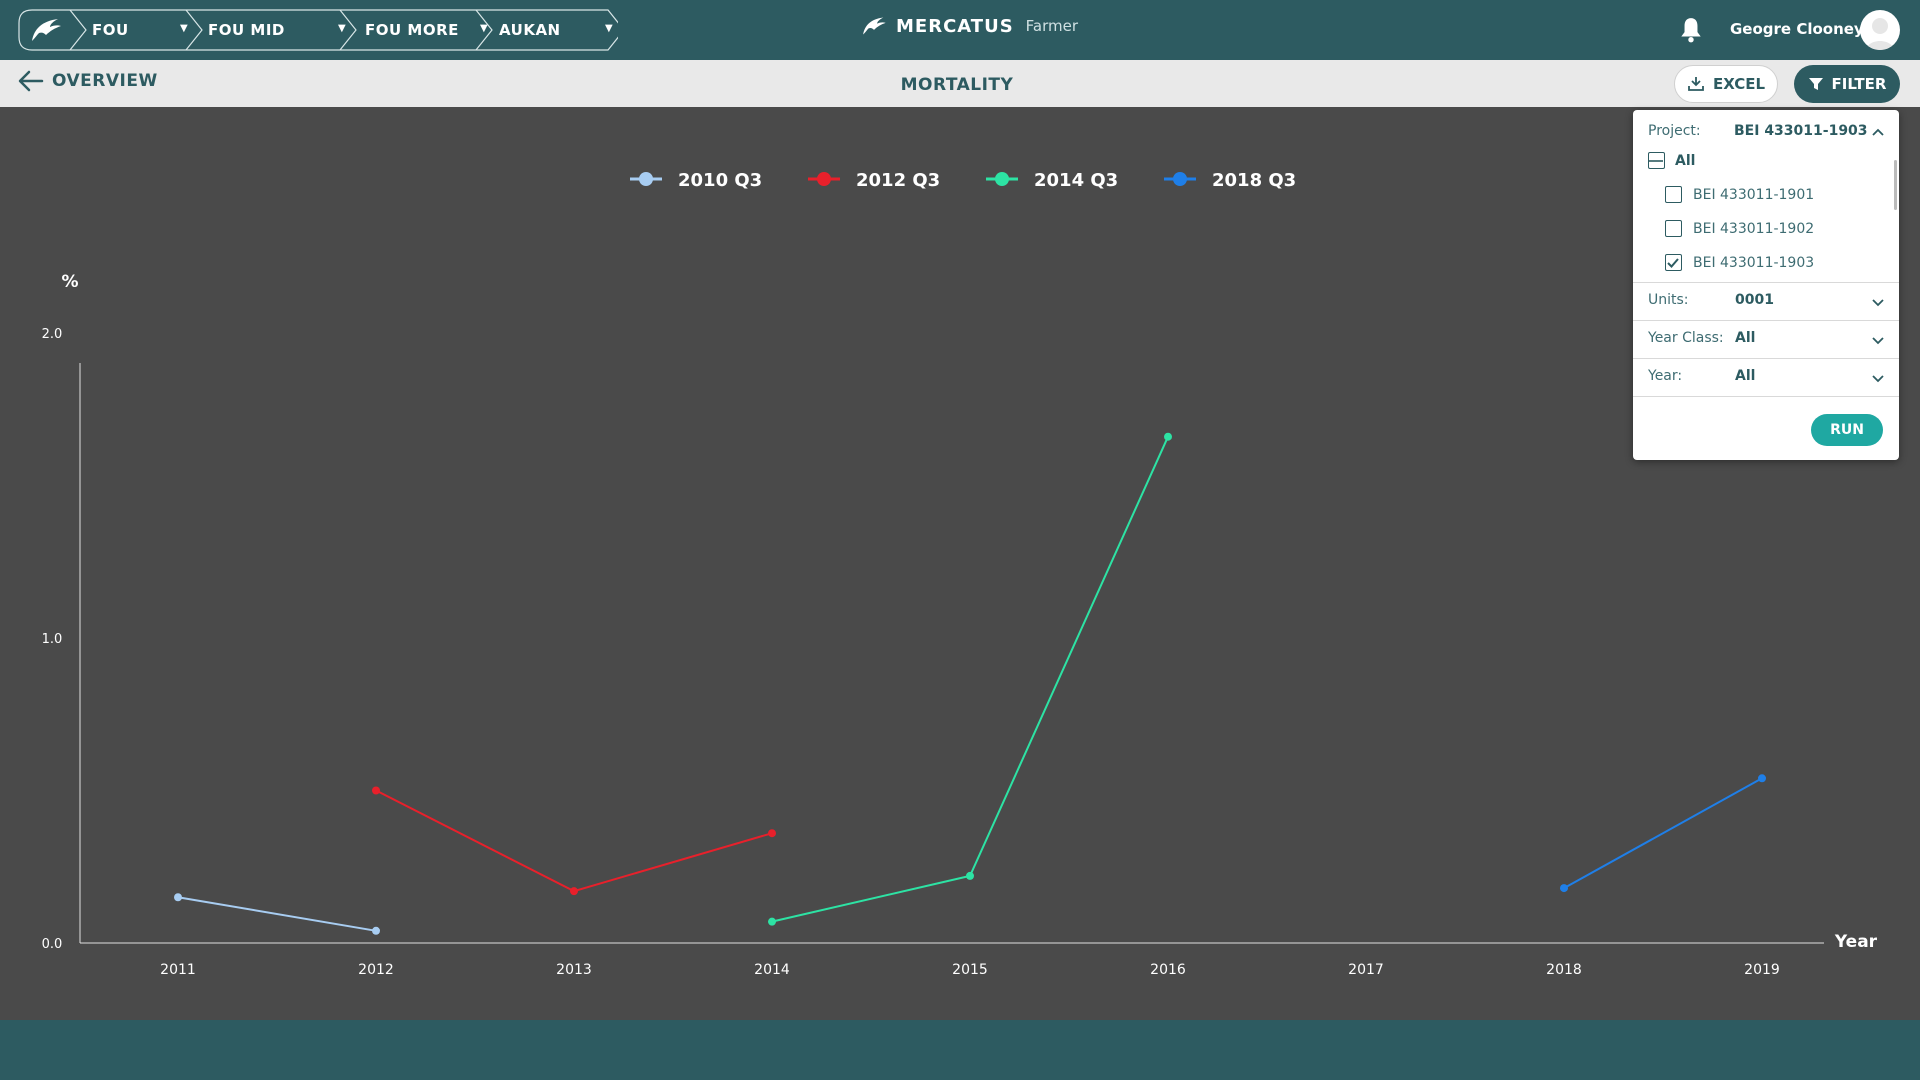 The image size is (1920, 1080). I want to click on user-silhouette-icon, so click(1880, 34).